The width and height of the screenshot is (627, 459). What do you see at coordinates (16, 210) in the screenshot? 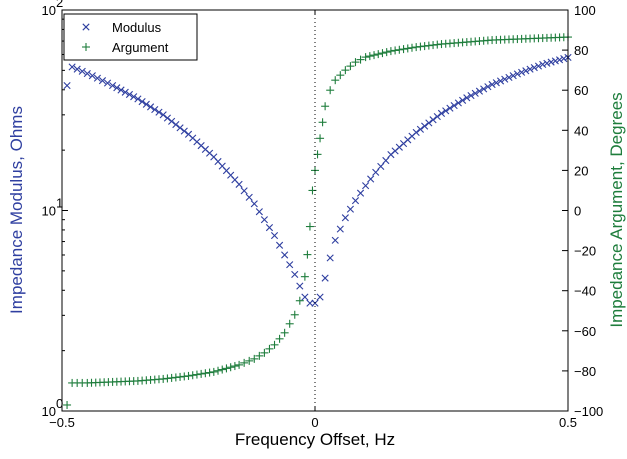
I see `y-left-axis-title: Impedance Modulus, Ohms` at bounding box center [16, 210].